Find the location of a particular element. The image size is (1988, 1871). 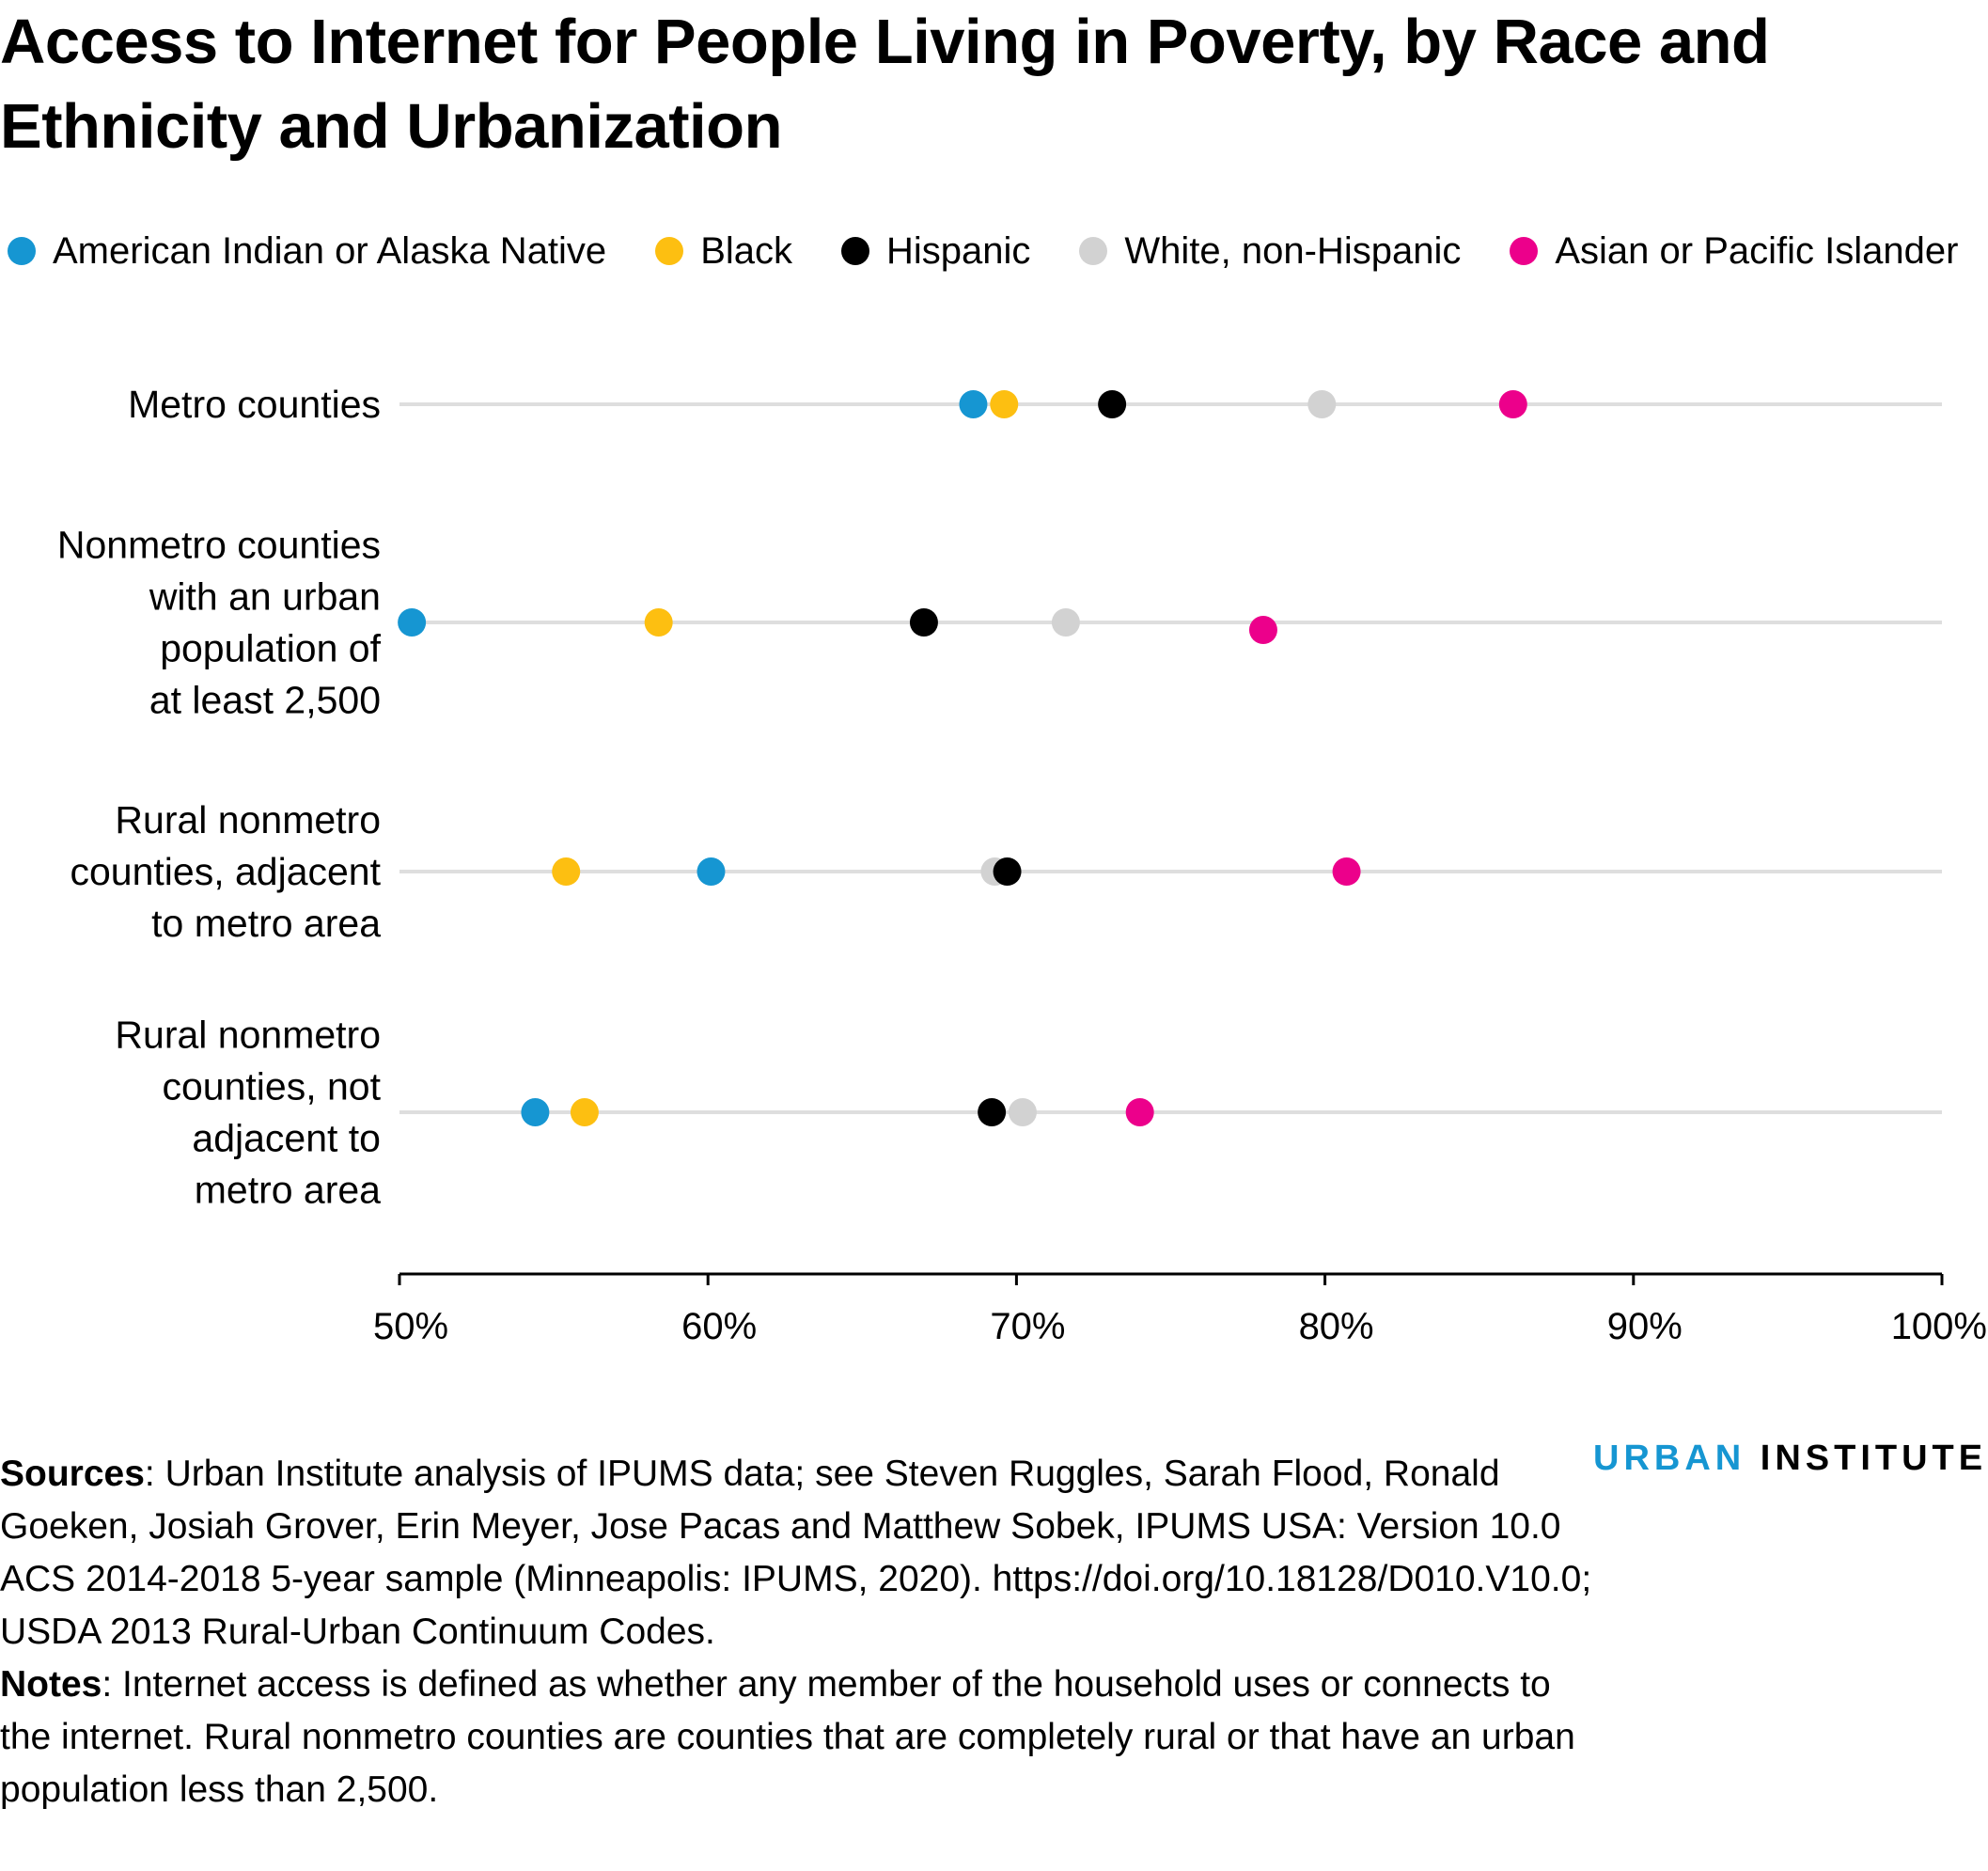

urban-institute-logo: URBAN INSTITUTE is located at coordinates (1790, 1459).